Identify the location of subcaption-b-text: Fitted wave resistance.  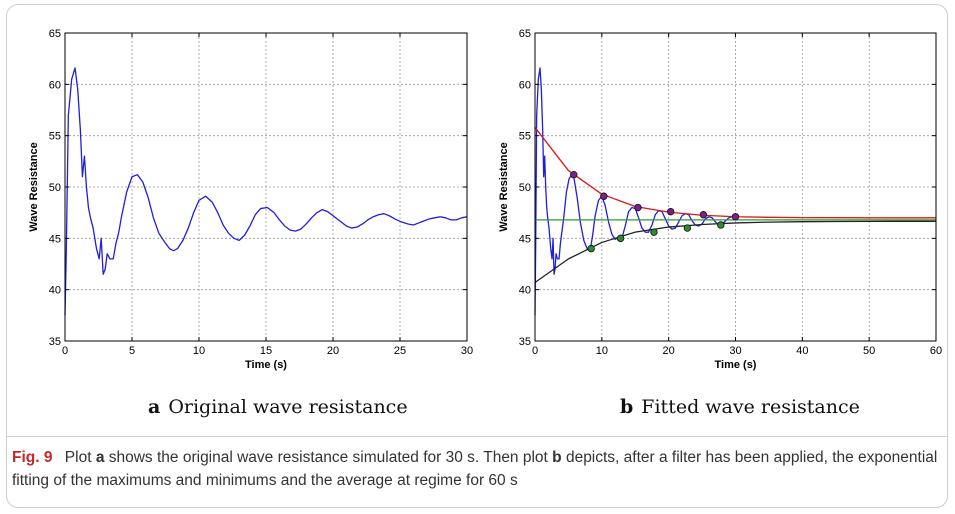
(750, 407).